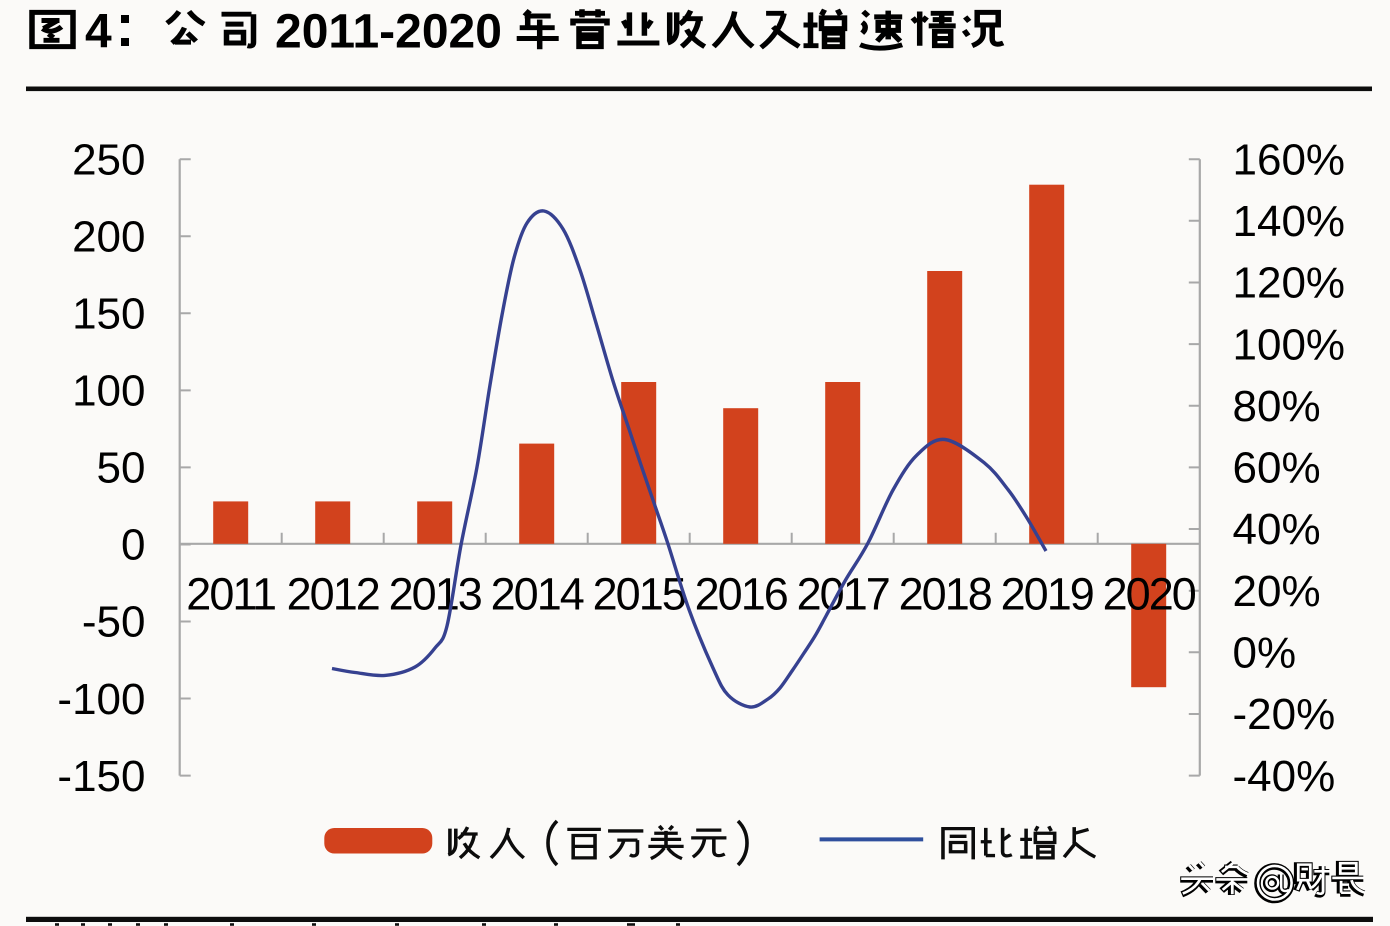 The width and height of the screenshot is (1390, 926). I want to click on svg-text: 80%, so click(1277, 406).